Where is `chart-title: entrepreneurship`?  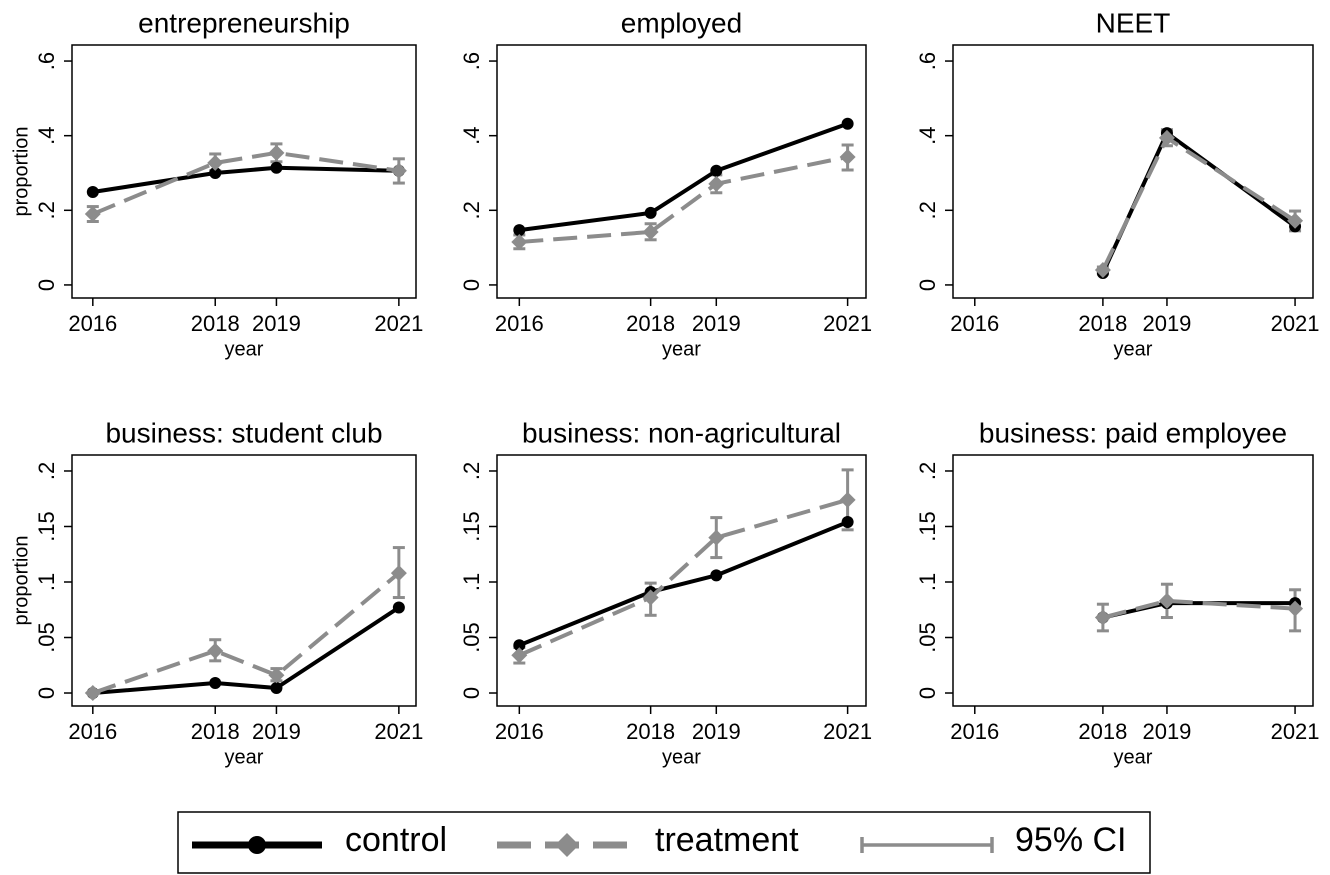 chart-title: entrepreneurship is located at coordinates (244, 22).